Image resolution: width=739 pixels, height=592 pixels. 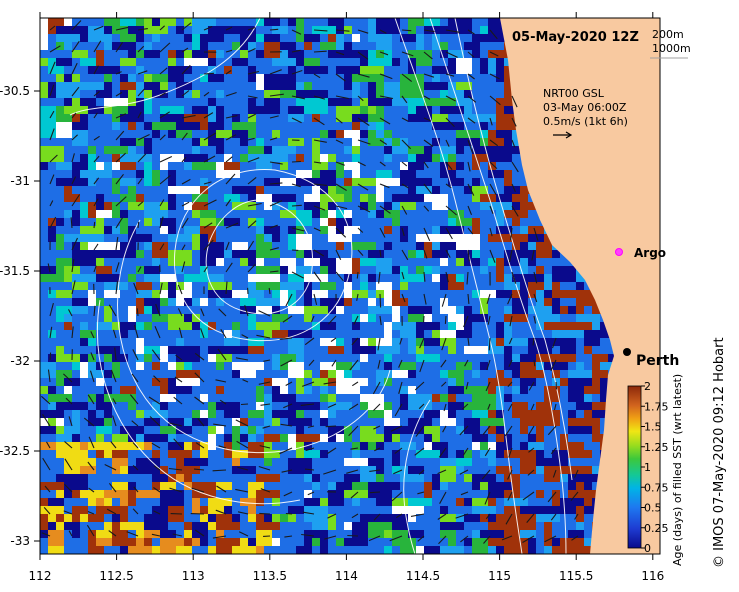 I want to click on y-tick-label: -31.5, so click(x=15, y=271).